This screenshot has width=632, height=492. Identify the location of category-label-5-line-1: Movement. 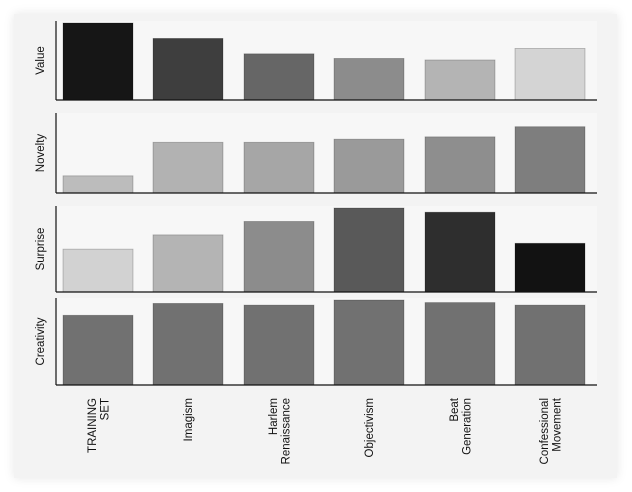
(557, 424).